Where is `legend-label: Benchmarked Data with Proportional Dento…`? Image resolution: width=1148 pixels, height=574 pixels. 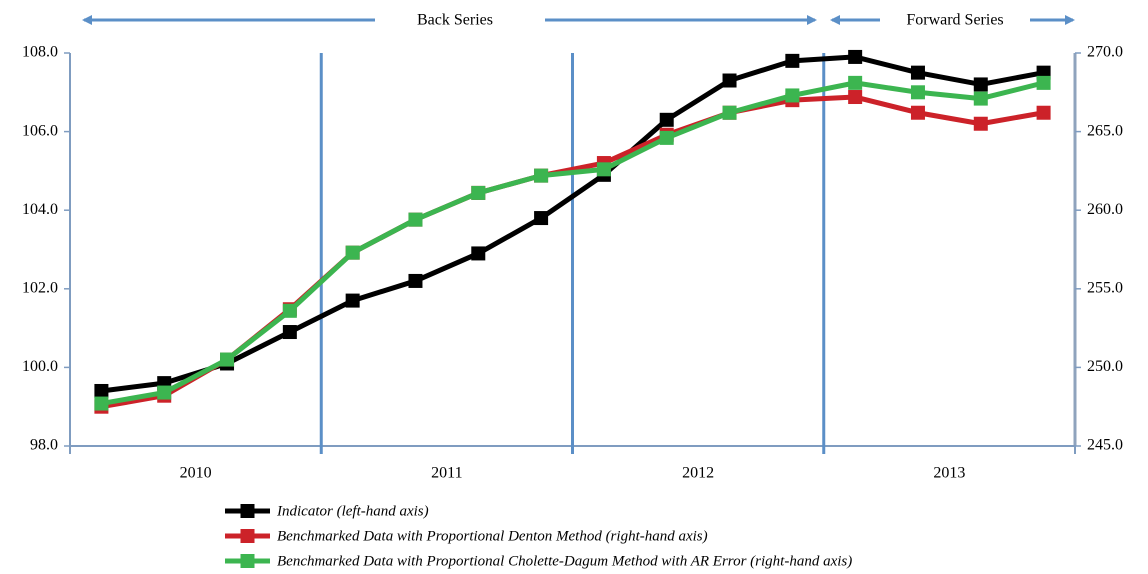 legend-label: Benchmarked Data with Proportional Dento… is located at coordinates (492, 536).